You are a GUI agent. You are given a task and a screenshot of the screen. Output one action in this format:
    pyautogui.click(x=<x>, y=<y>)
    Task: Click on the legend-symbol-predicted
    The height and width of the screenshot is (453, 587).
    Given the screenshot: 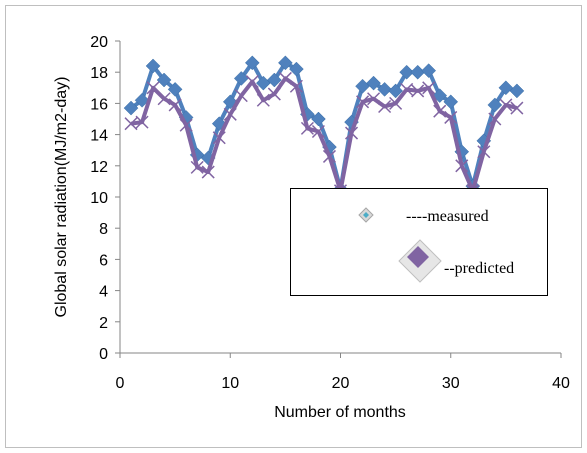 What is the action you would take?
    pyautogui.click(x=420, y=261)
    